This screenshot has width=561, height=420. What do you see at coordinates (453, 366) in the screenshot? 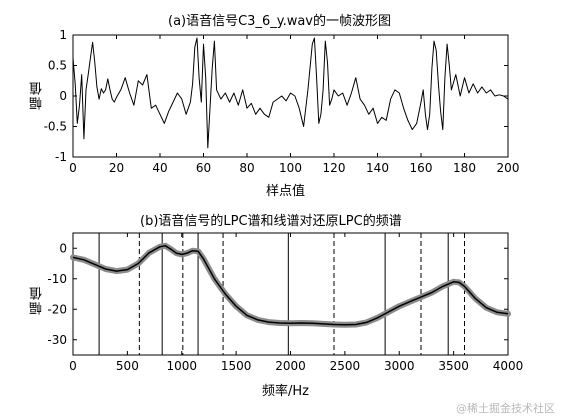
I see `chart-b-xtick-label-7: 3500` at bounding box center [453, 366].